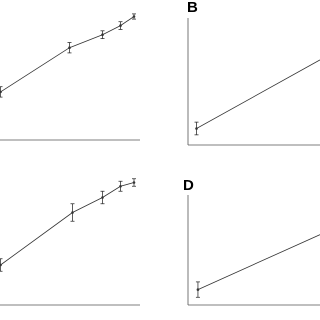 Image resolution: width=320 pixels, height=320 pixels. Describe the element at coordinates (188, 185) in the screenshot. I see `panel-label: D` at that location.